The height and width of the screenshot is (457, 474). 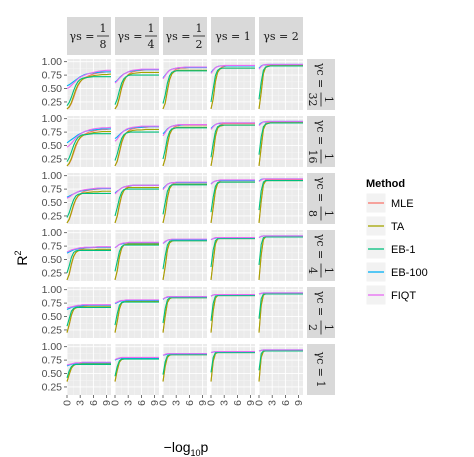 What do you see at coordinates (390, 295) in the screenshot?
I see `legend-item: FIQT` at bounding box center [390, 295].